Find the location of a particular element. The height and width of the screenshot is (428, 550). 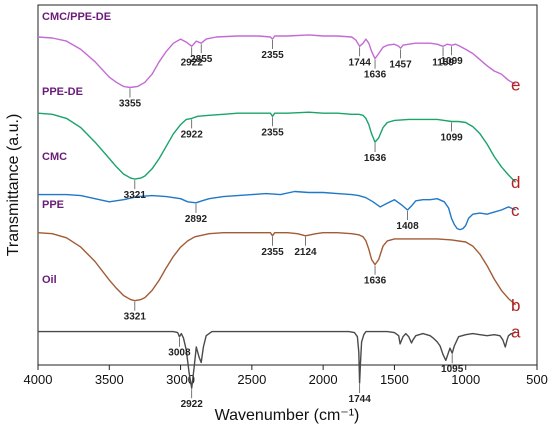

x-tick-label: 2000 is located at coordinates (323, 379).